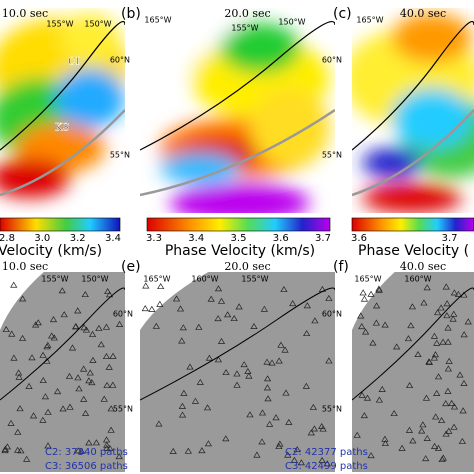 This screenshot has width=474, height=474. Describe the element at coordinates (323, 238) in the screenshot. I see `colorbar-tick: 3.7` at that location.